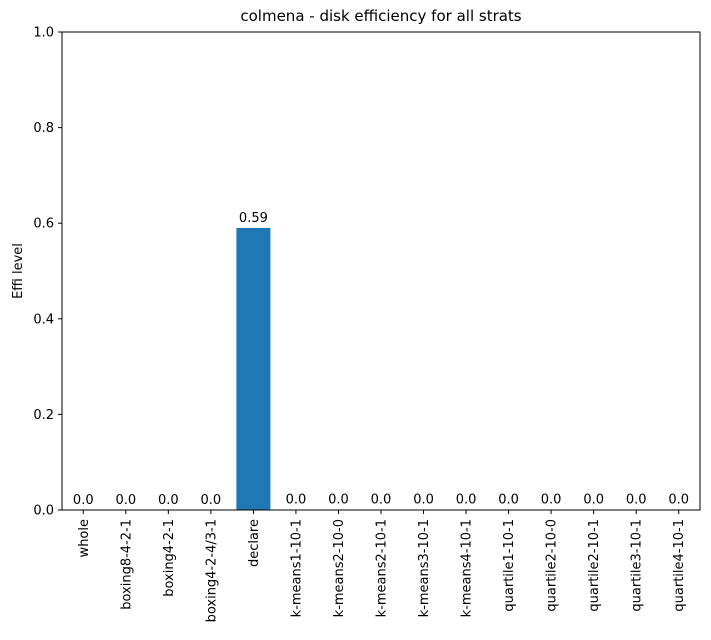 The height and width of the screenshot is (640, 711). I want to click on x-tick-label: k-means3-10-1, so click(424, 568).